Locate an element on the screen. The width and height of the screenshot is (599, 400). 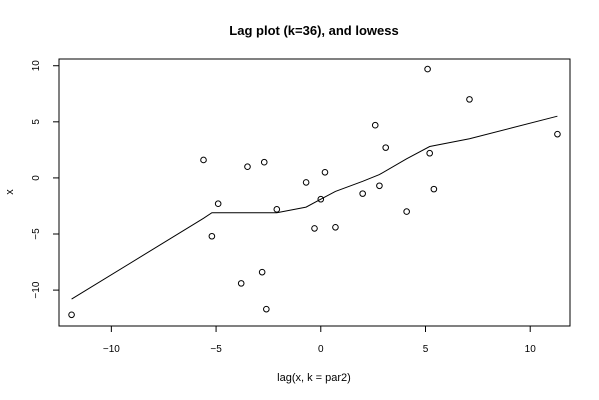
y-tick-label: 5 is located at coordinates (36, 122).